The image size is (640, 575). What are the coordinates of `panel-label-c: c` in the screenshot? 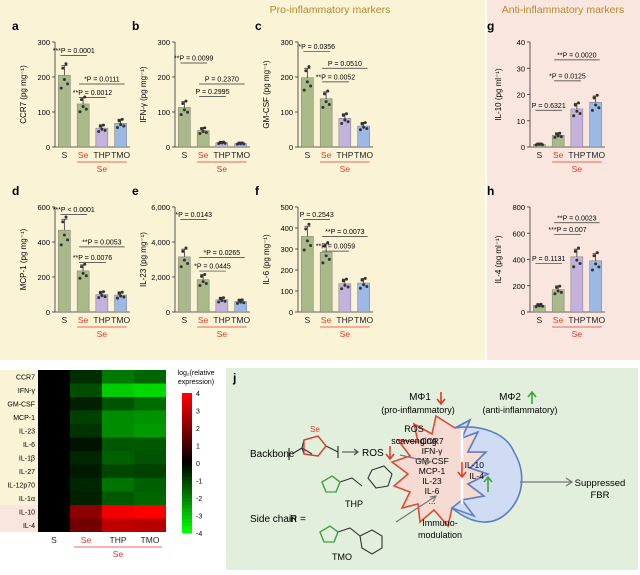 It's located at (258, 26).